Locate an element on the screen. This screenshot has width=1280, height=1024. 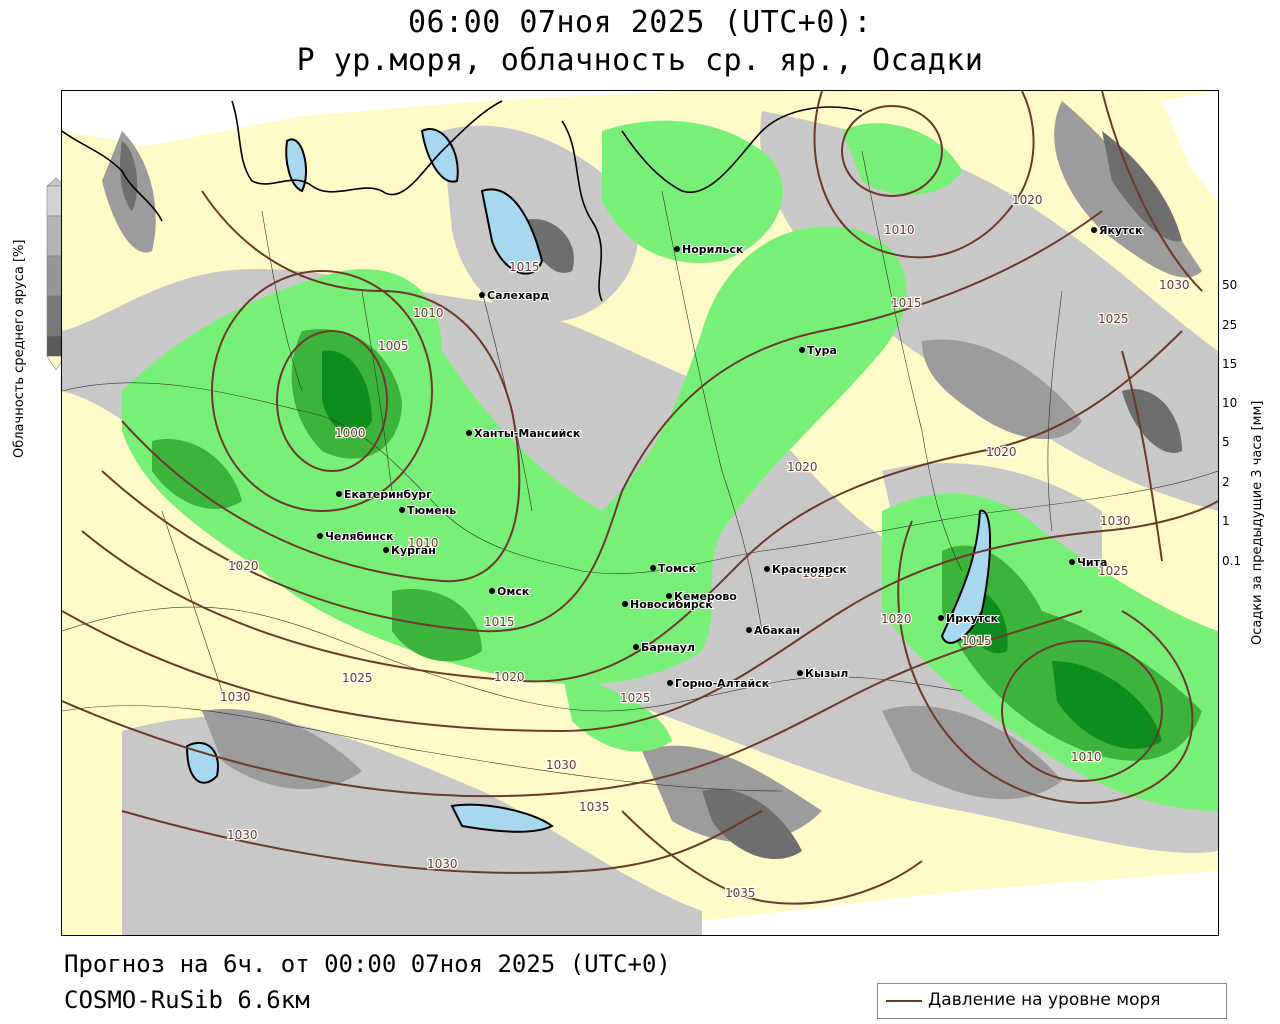
city-marker: Тура is located at coordinates (818, 350).